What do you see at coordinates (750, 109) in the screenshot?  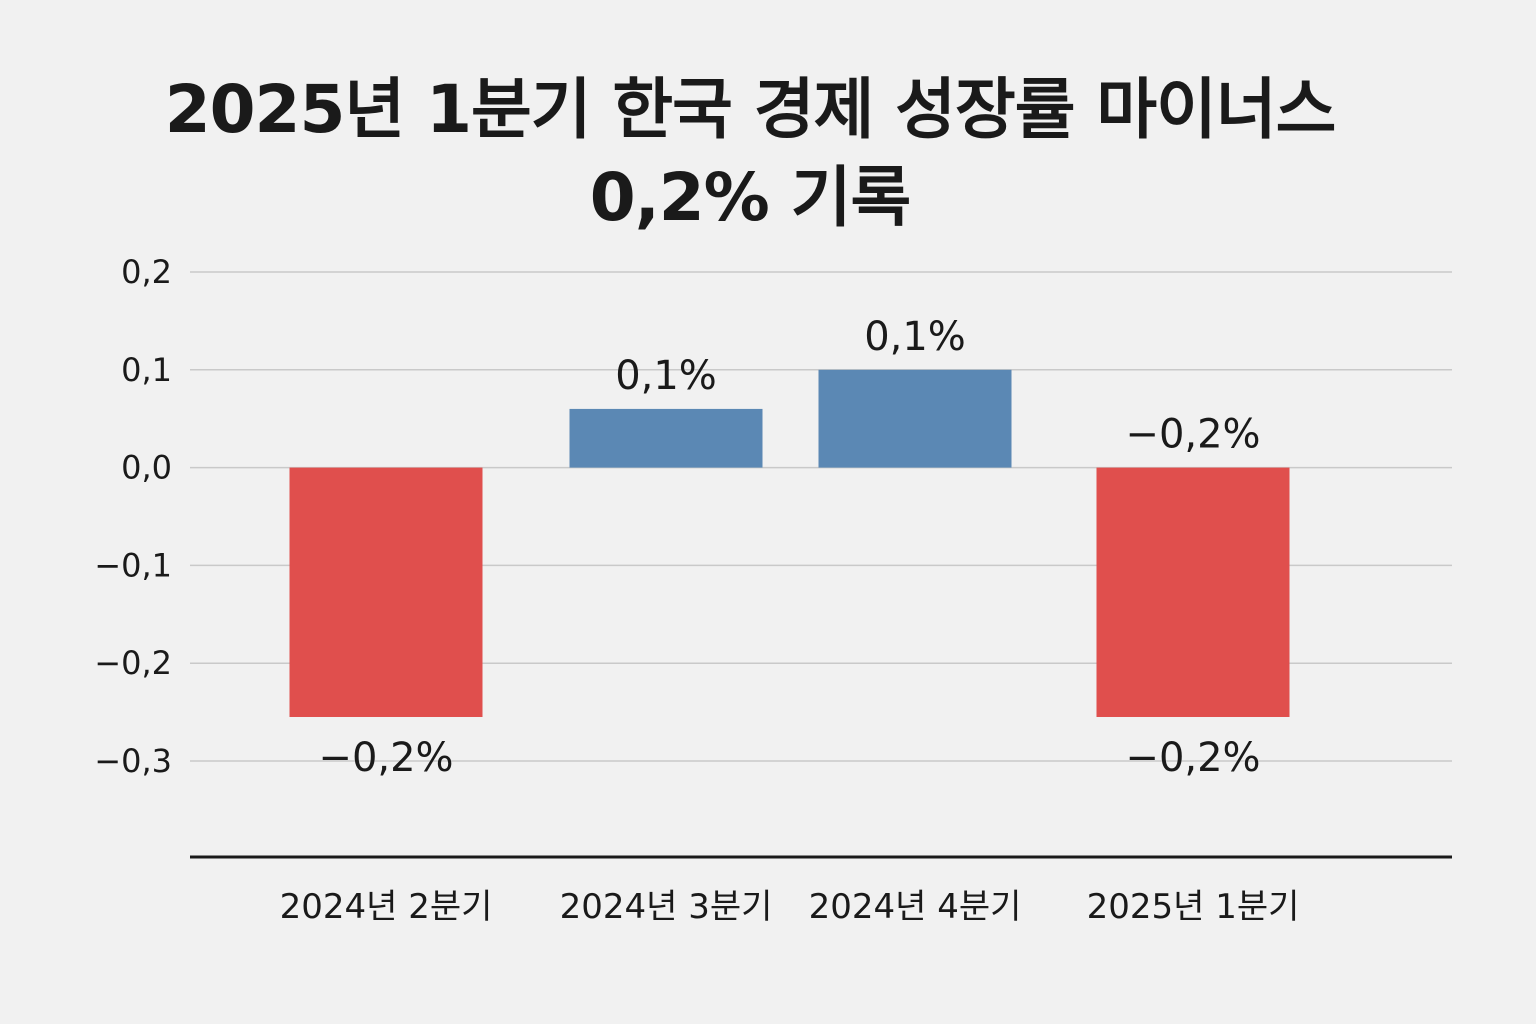 I see `chart-title-line-1: 2025년 1분기 한국 경제 성장률 마이너스` at bounding box center [750, 109].